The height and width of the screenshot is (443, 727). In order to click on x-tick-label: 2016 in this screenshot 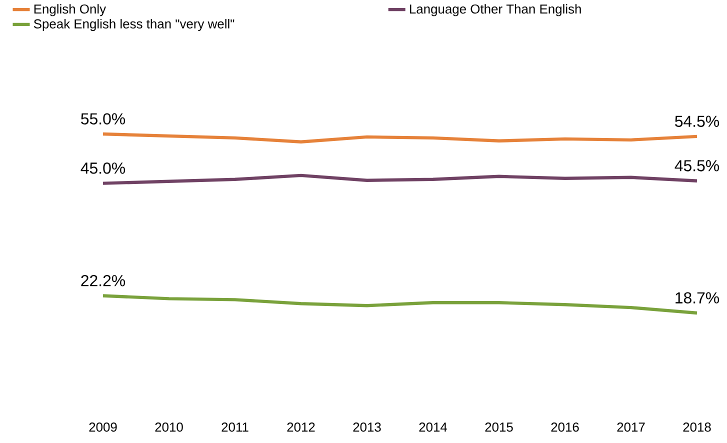, I will do `click(565, 427)`.